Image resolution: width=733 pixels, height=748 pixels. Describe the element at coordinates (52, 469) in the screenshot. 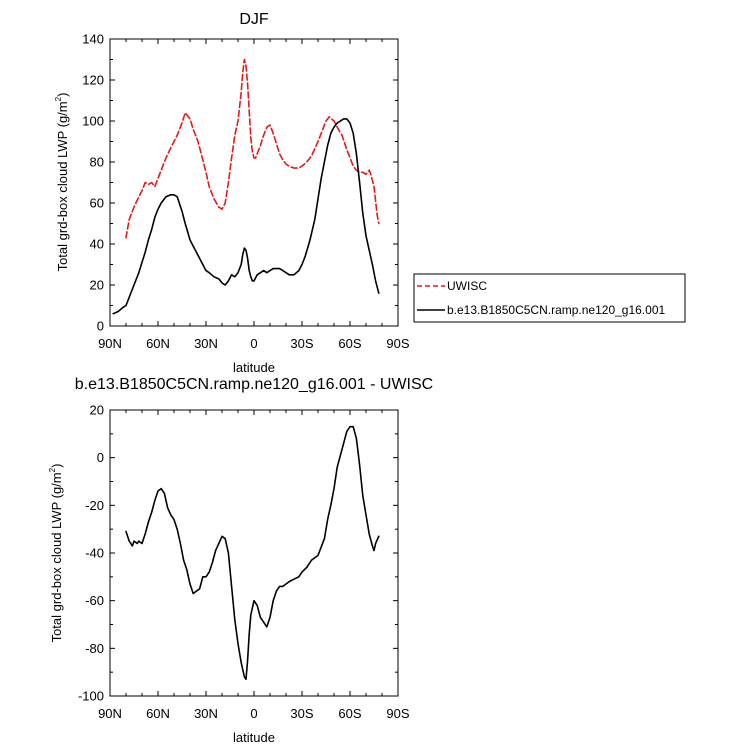

I see `bottom-y-label-sup: 2` at that location.